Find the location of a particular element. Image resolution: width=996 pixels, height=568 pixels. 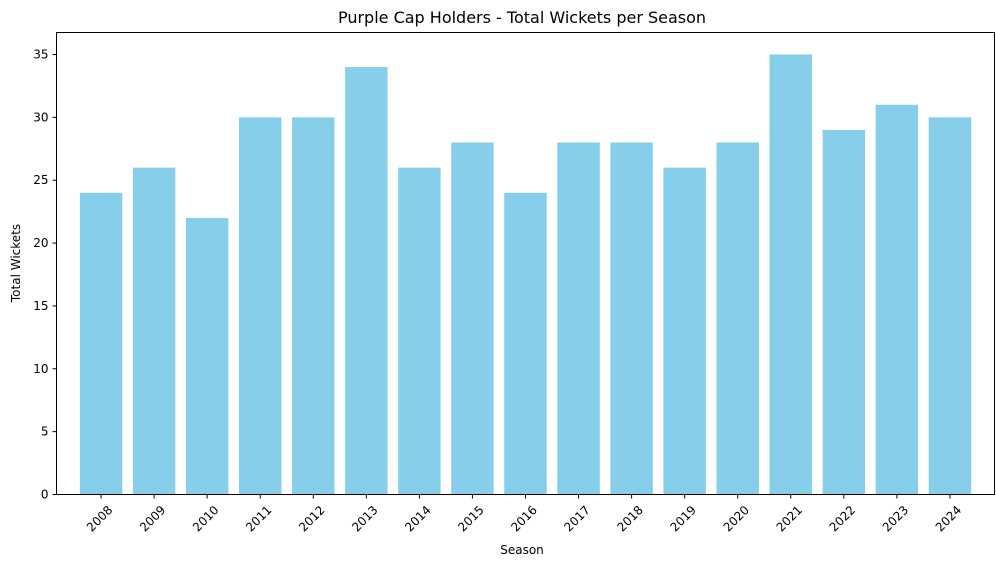

bar-2016 is located at coordinates (525, 343).